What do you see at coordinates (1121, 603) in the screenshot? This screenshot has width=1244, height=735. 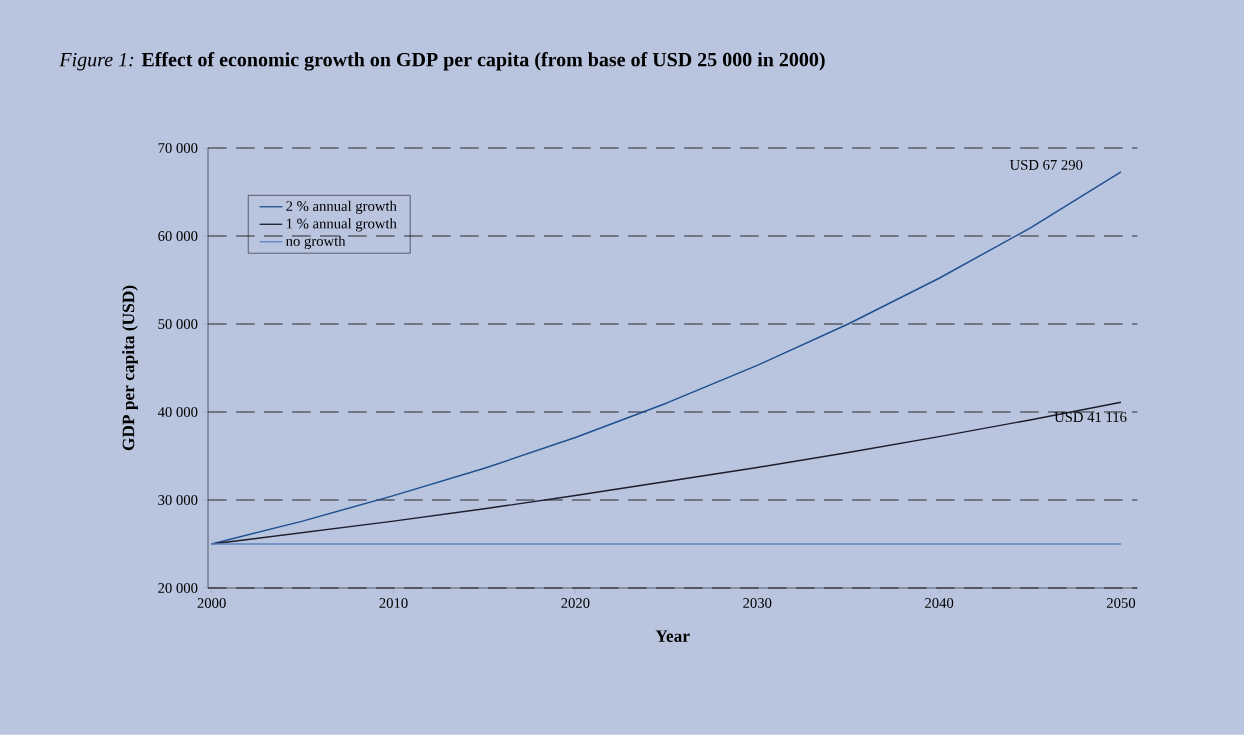 I see `x-tick-label: 2050` at bounding box center [1121, 603].